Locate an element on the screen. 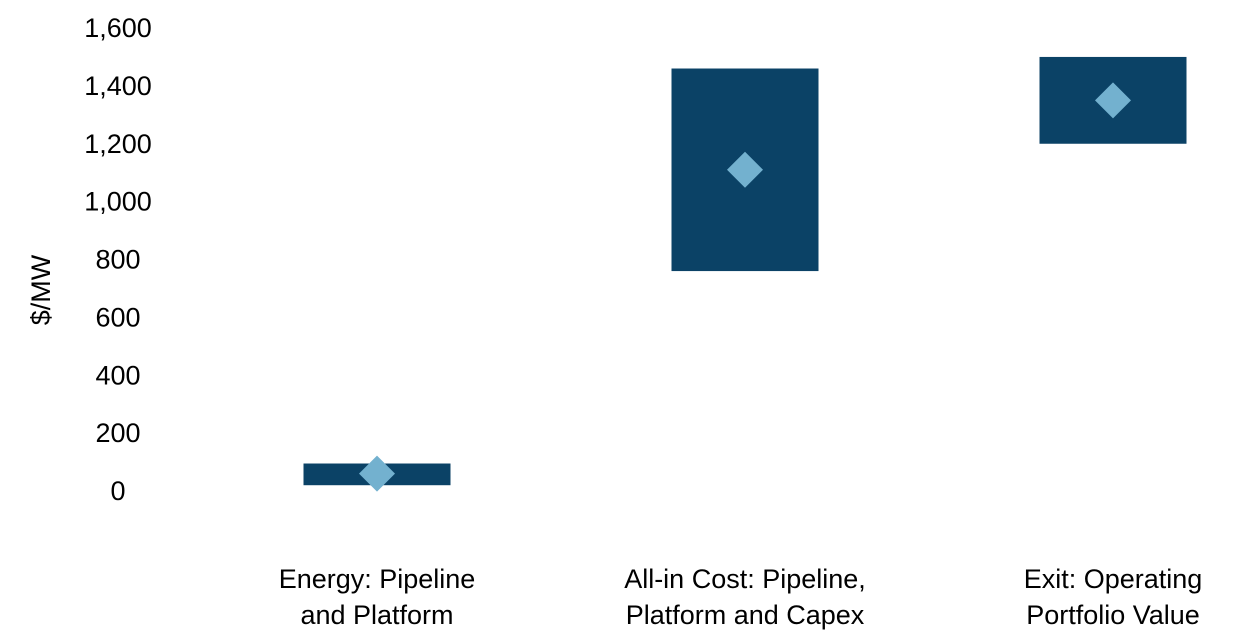 The image size is (1235, 635). y-tick-label: 1,400 is located at coordinates (118, 86).